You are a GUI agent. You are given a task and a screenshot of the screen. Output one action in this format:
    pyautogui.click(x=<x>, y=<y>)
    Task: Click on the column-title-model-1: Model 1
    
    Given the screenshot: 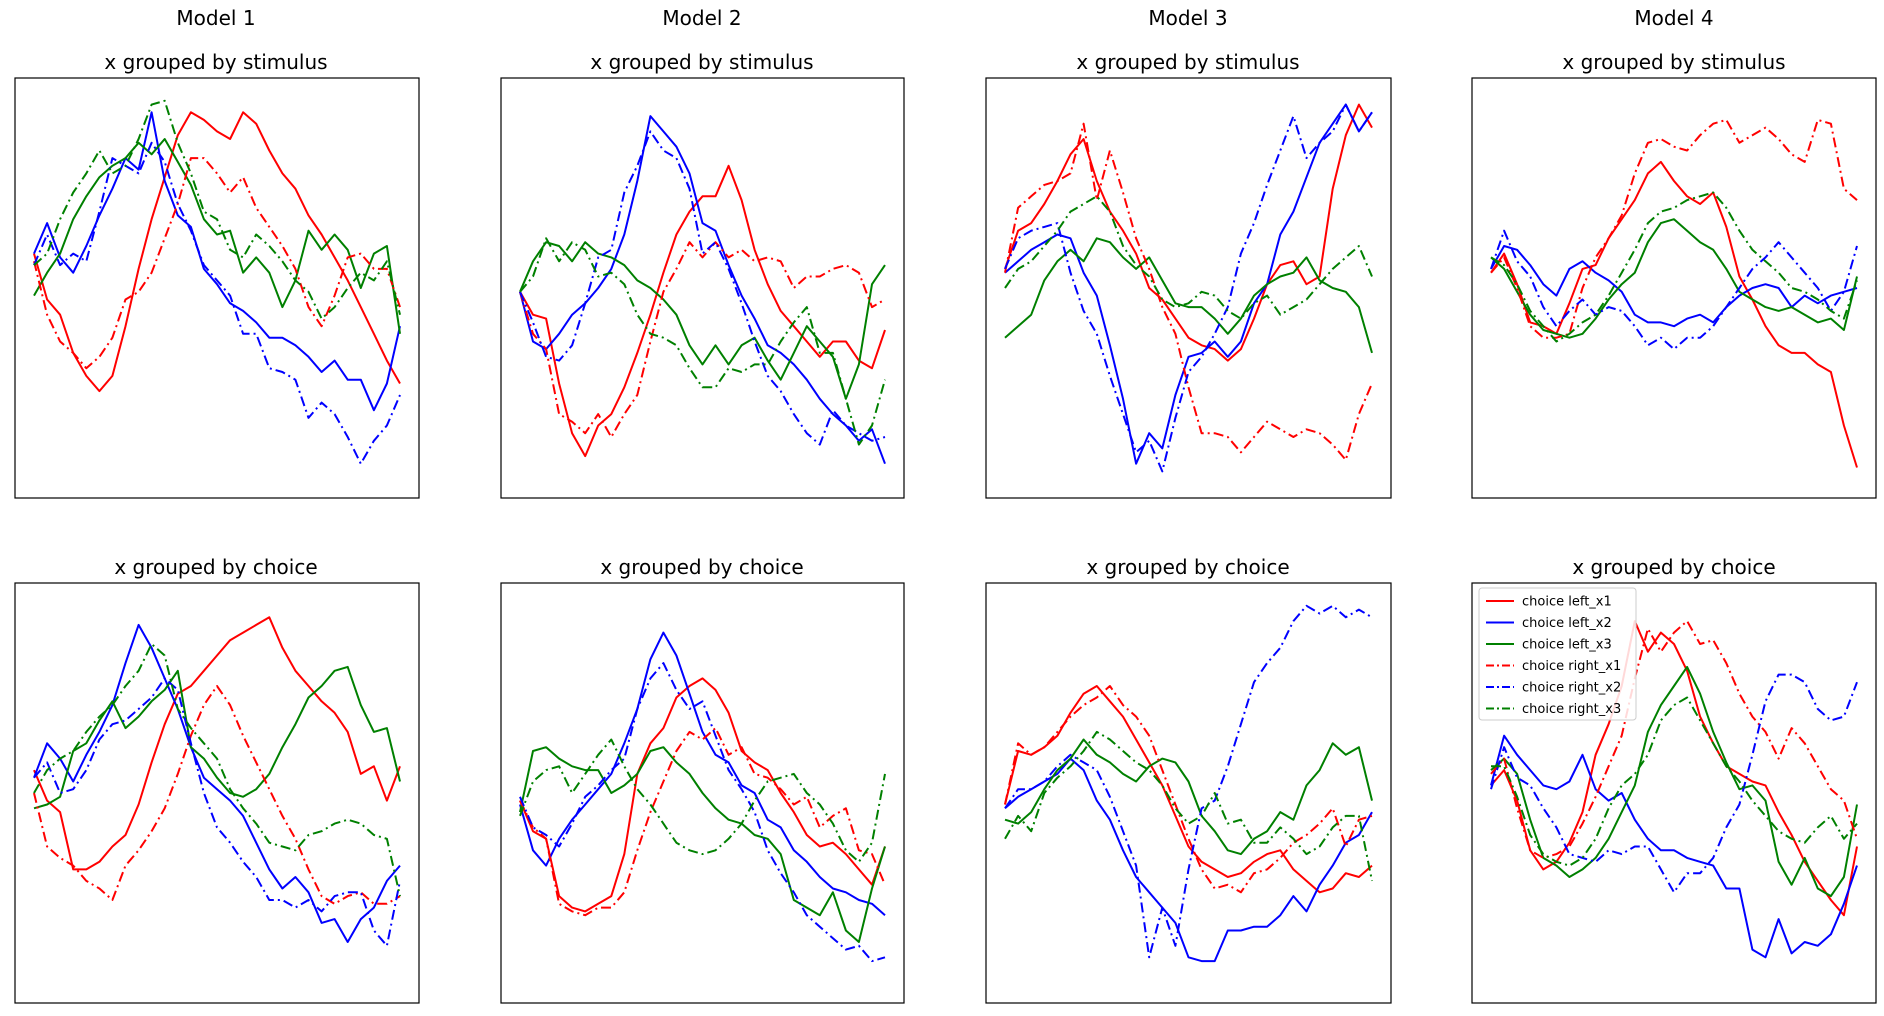 What is the action you would take?
    pyautogui.click(x=215, y=18)
    